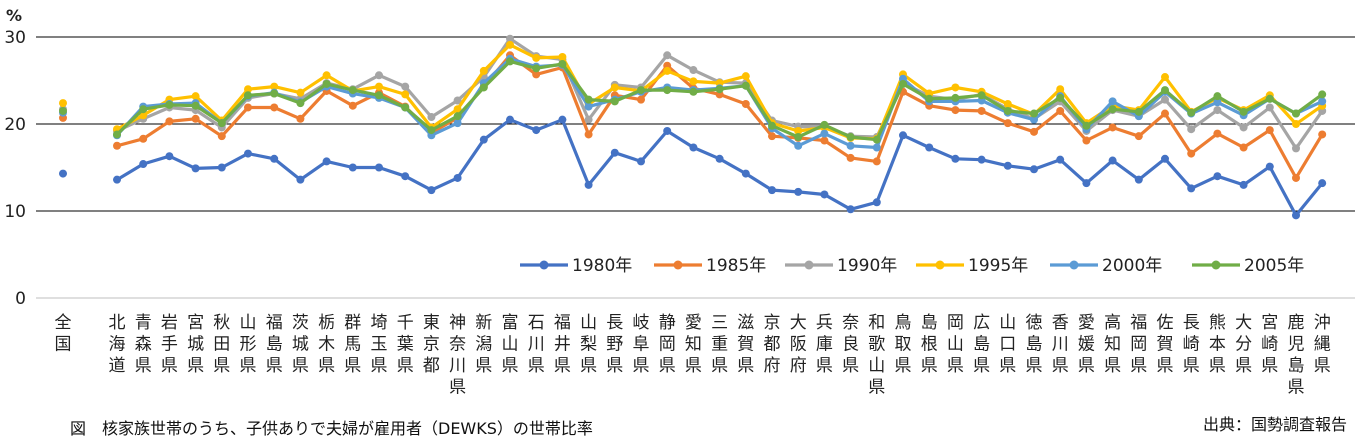 The image size is (1367, 445). I want to click on x-tick-label: 宮城県, so click(195, 344).